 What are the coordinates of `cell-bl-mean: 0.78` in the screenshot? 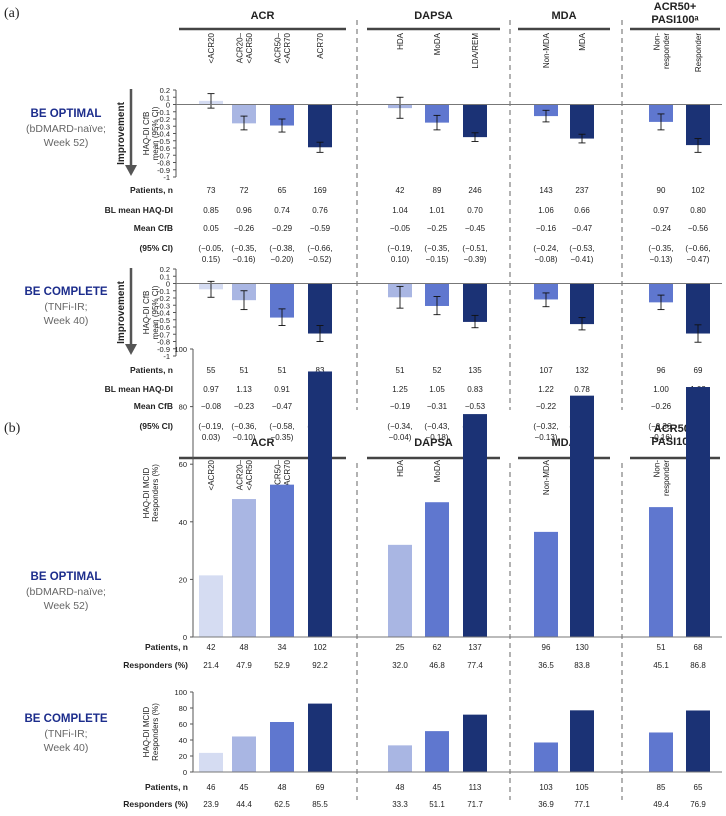 It's located at (582, 389).